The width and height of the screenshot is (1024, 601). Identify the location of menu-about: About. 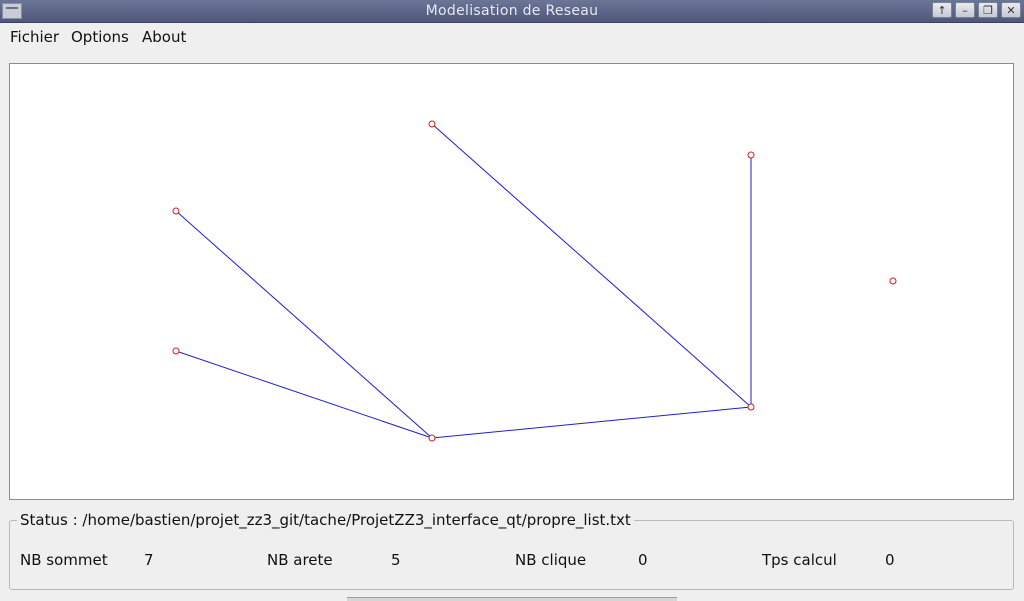
(164, 37).